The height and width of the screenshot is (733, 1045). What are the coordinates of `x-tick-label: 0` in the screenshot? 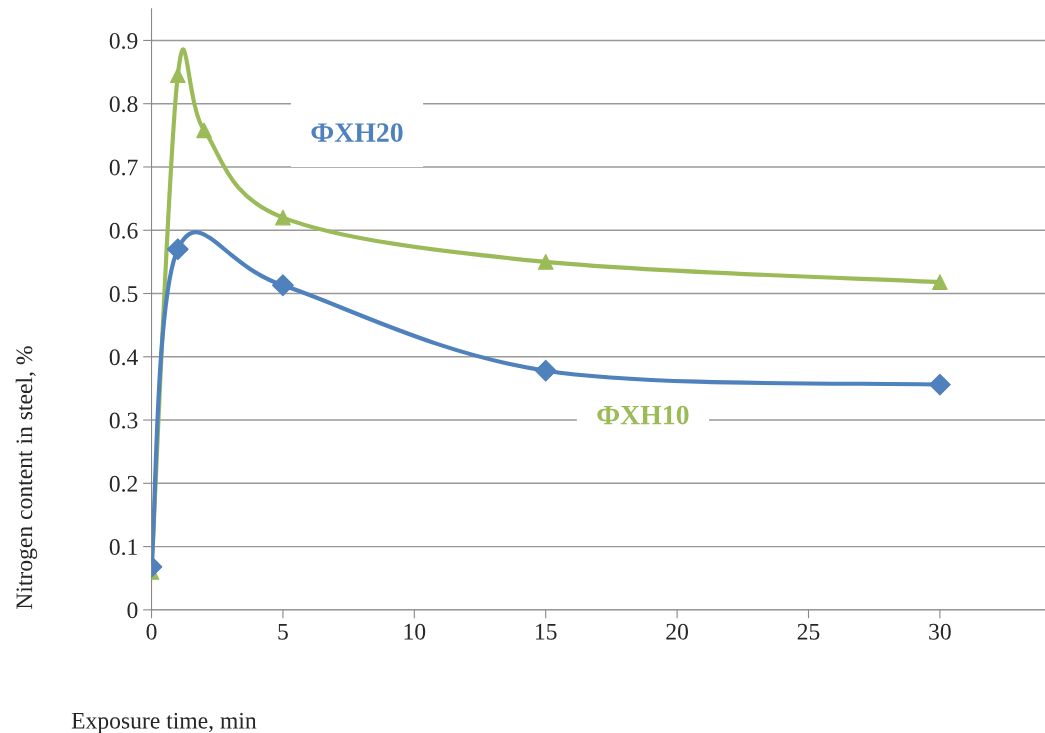 It's located at (151, 631).